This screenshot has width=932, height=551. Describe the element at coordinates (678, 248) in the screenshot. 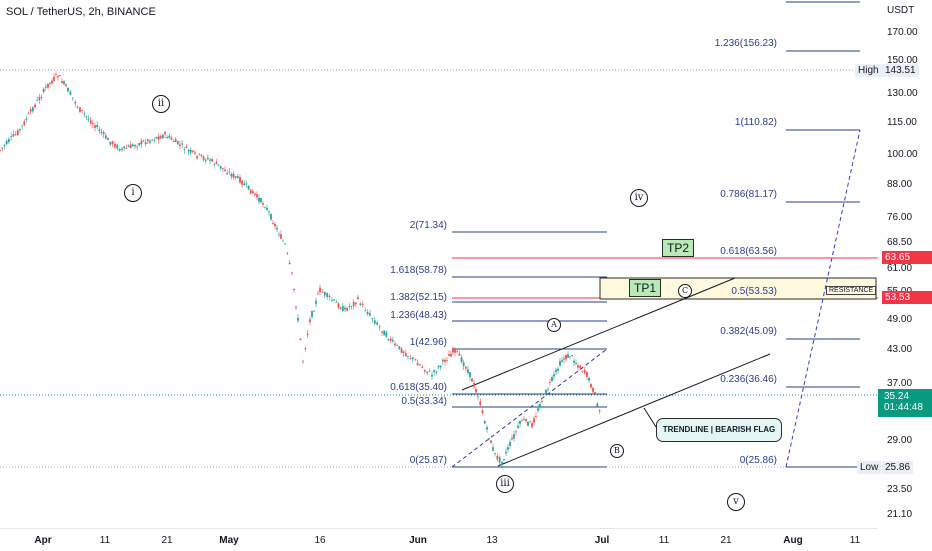

I see `tp2-box: TP2` at that location.